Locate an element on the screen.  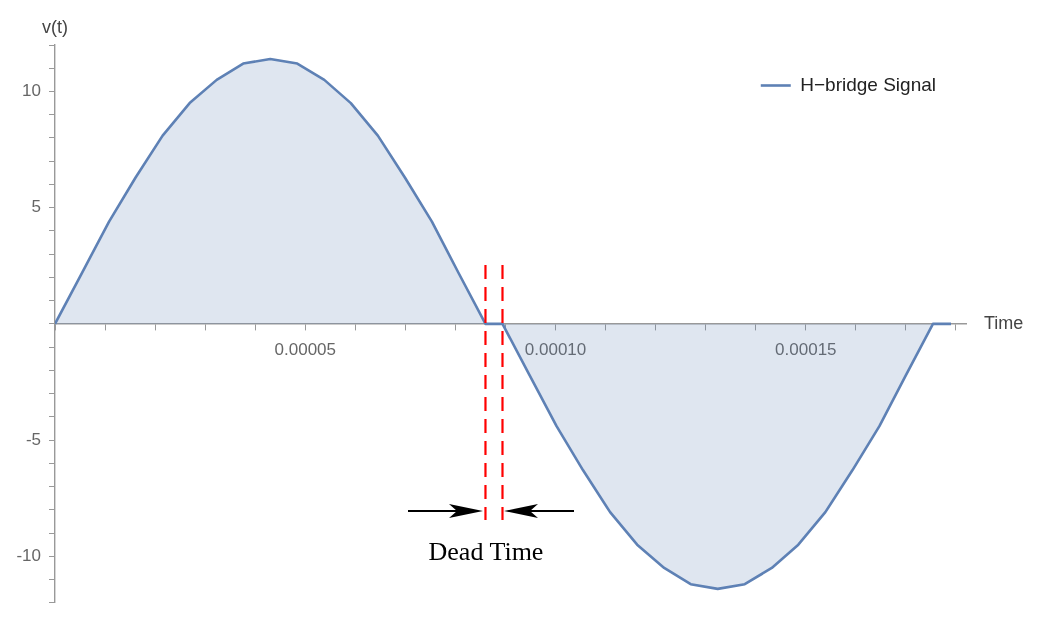
y-tick-label: -5 is located at coordinates (33, 439).